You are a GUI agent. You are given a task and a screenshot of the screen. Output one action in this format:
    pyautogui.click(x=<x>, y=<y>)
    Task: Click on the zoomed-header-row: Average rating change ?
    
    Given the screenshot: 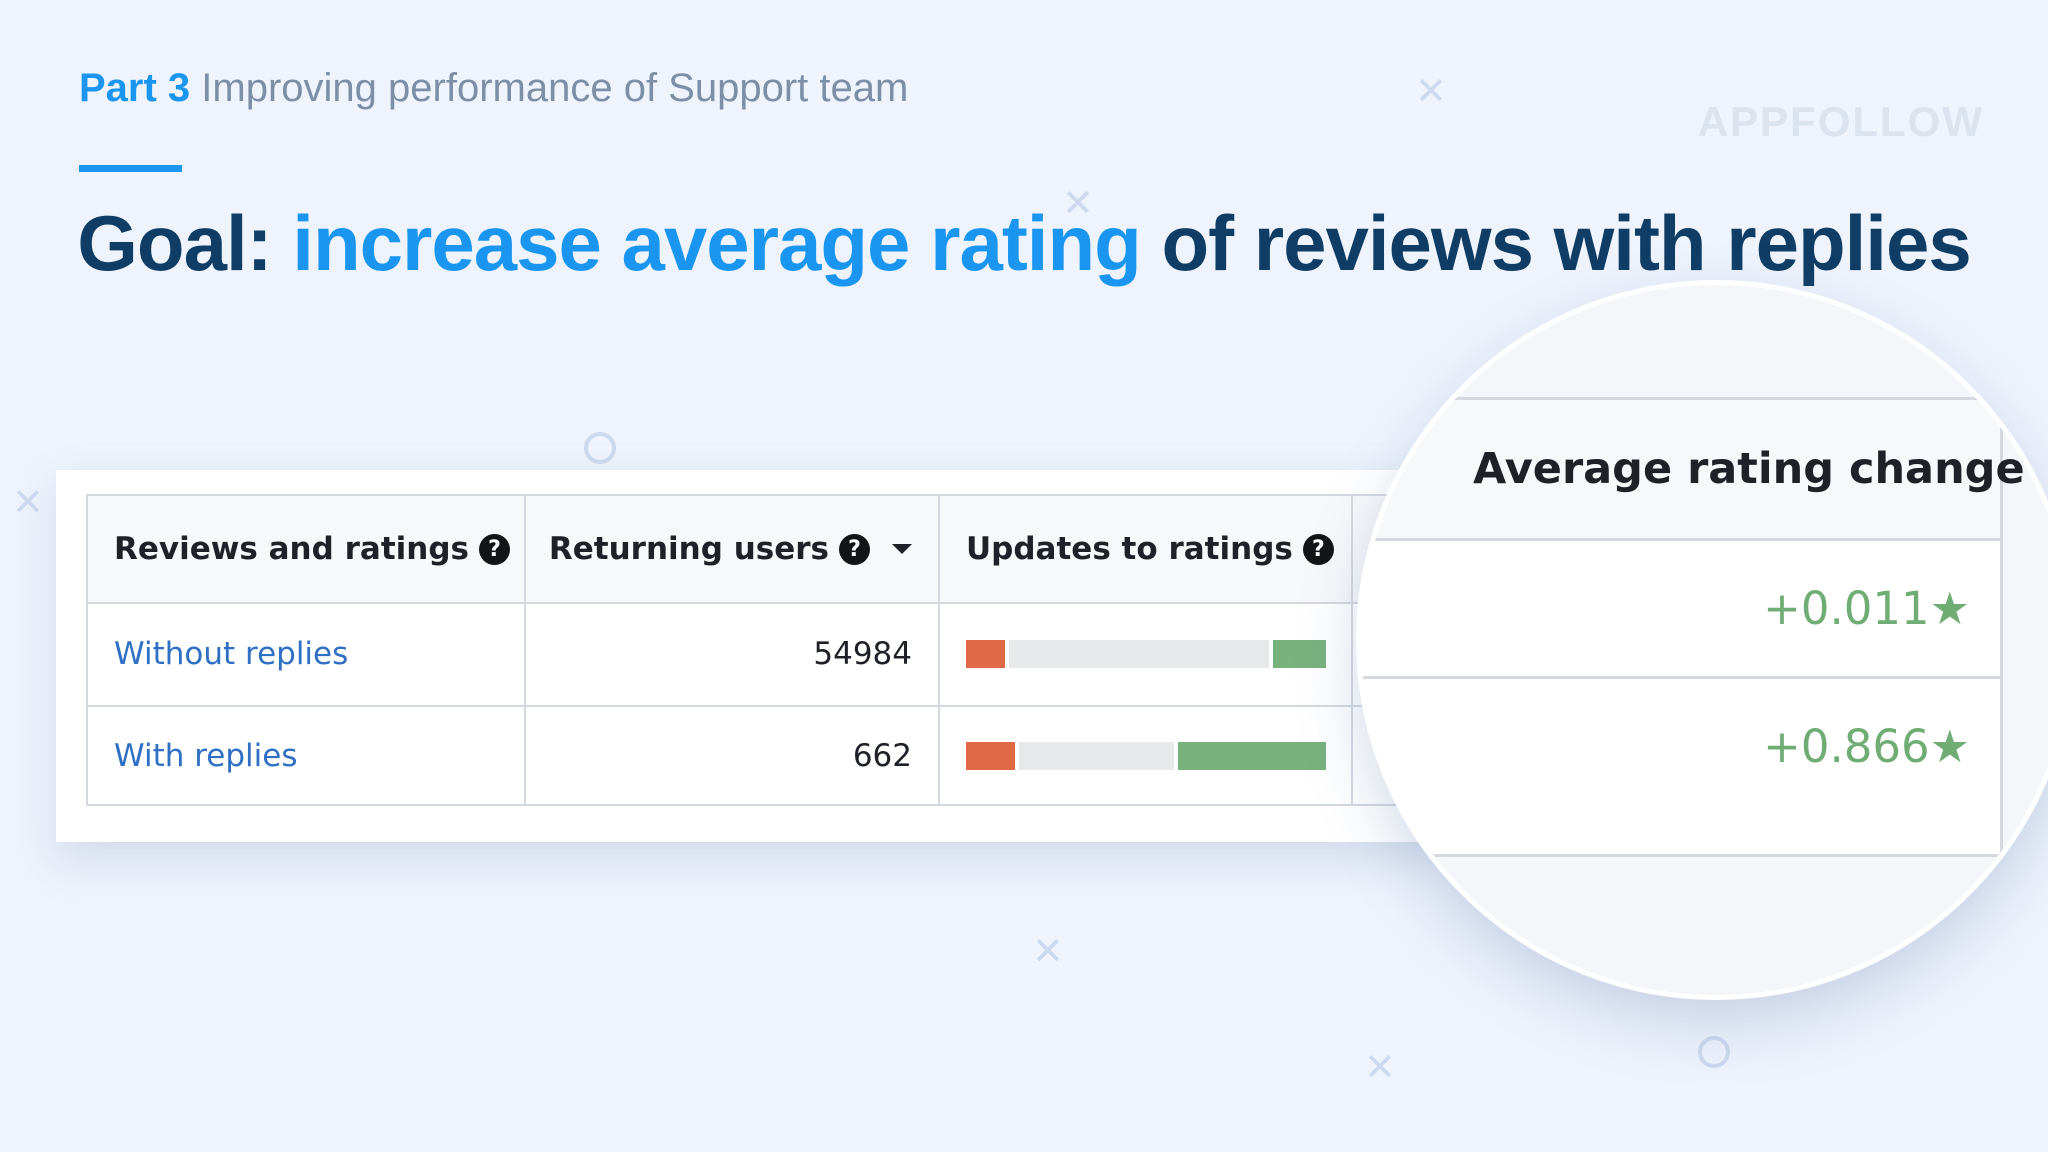 What is the action you would take?
    pyautogui.click(x=1704, y=470)
    